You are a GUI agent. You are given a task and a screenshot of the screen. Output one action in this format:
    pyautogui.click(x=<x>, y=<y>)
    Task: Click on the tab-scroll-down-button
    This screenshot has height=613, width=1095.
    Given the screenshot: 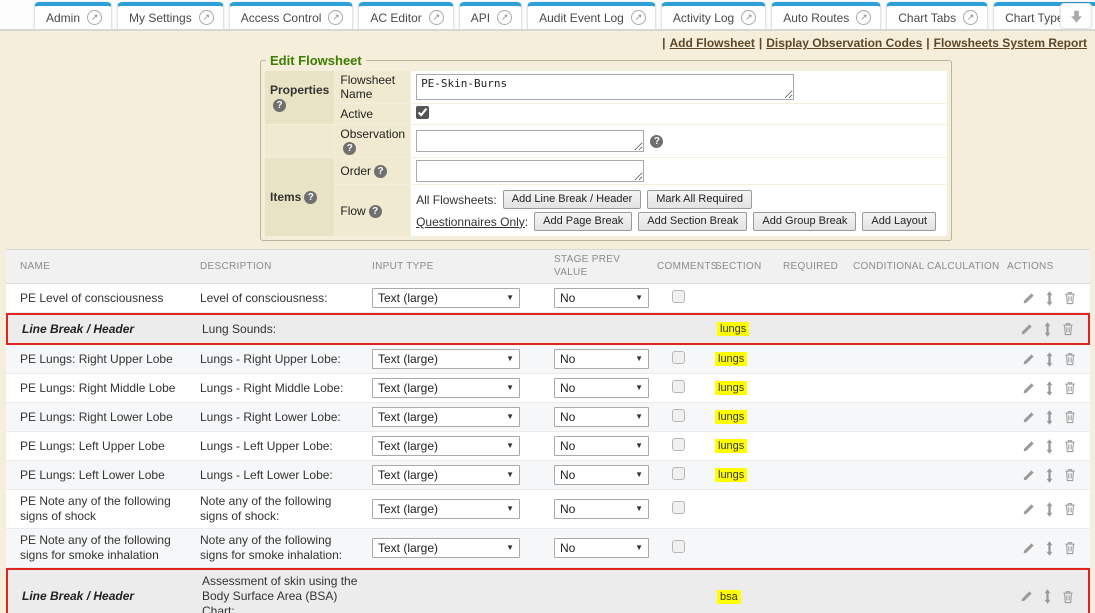 What is the action you would take?
    pyautogui.click(x=1076, y=16)
    